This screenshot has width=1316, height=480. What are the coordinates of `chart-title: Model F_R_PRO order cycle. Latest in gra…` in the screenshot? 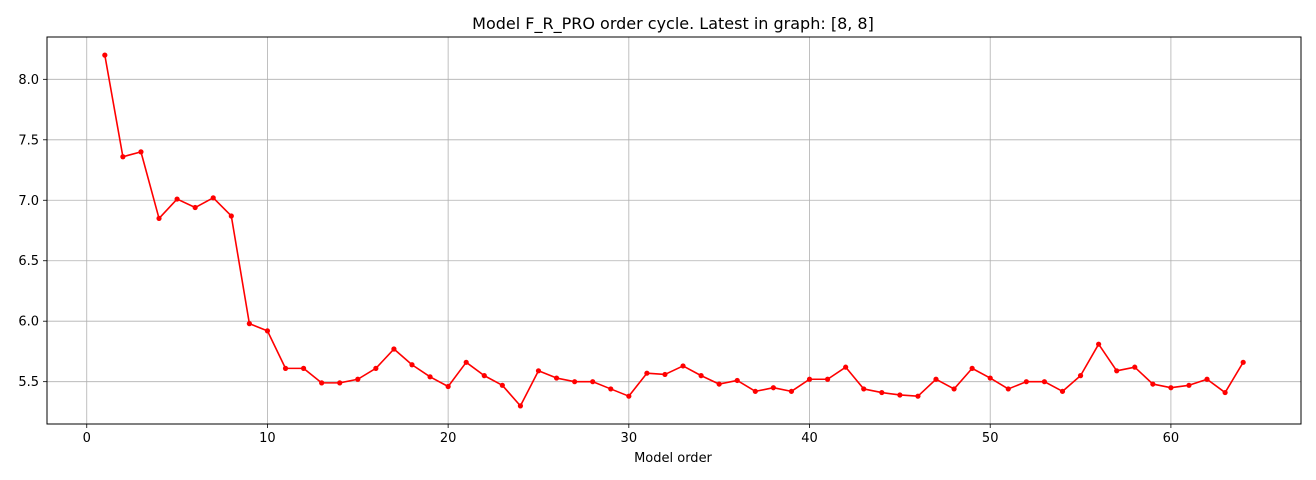 It's located at (673, 24).